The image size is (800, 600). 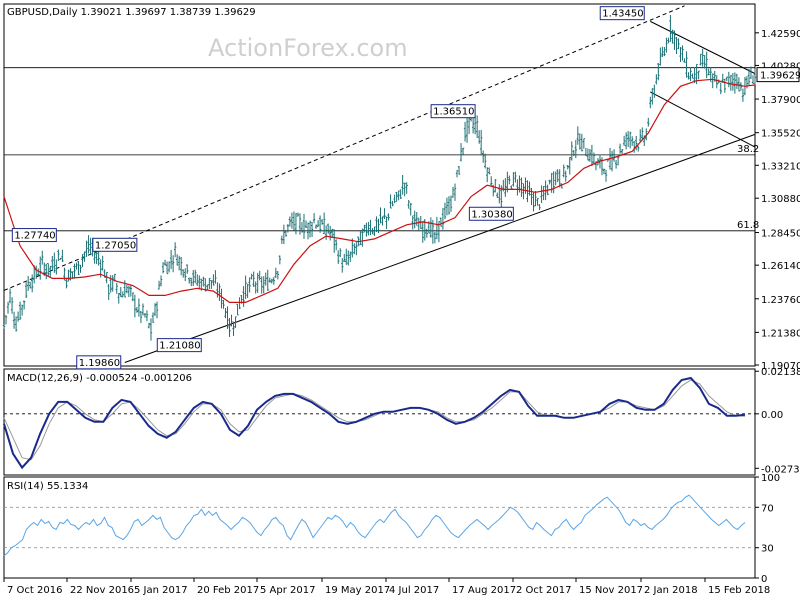 I want to click on x-tick-label: 19 May 2017, so click(x=357, y=590).